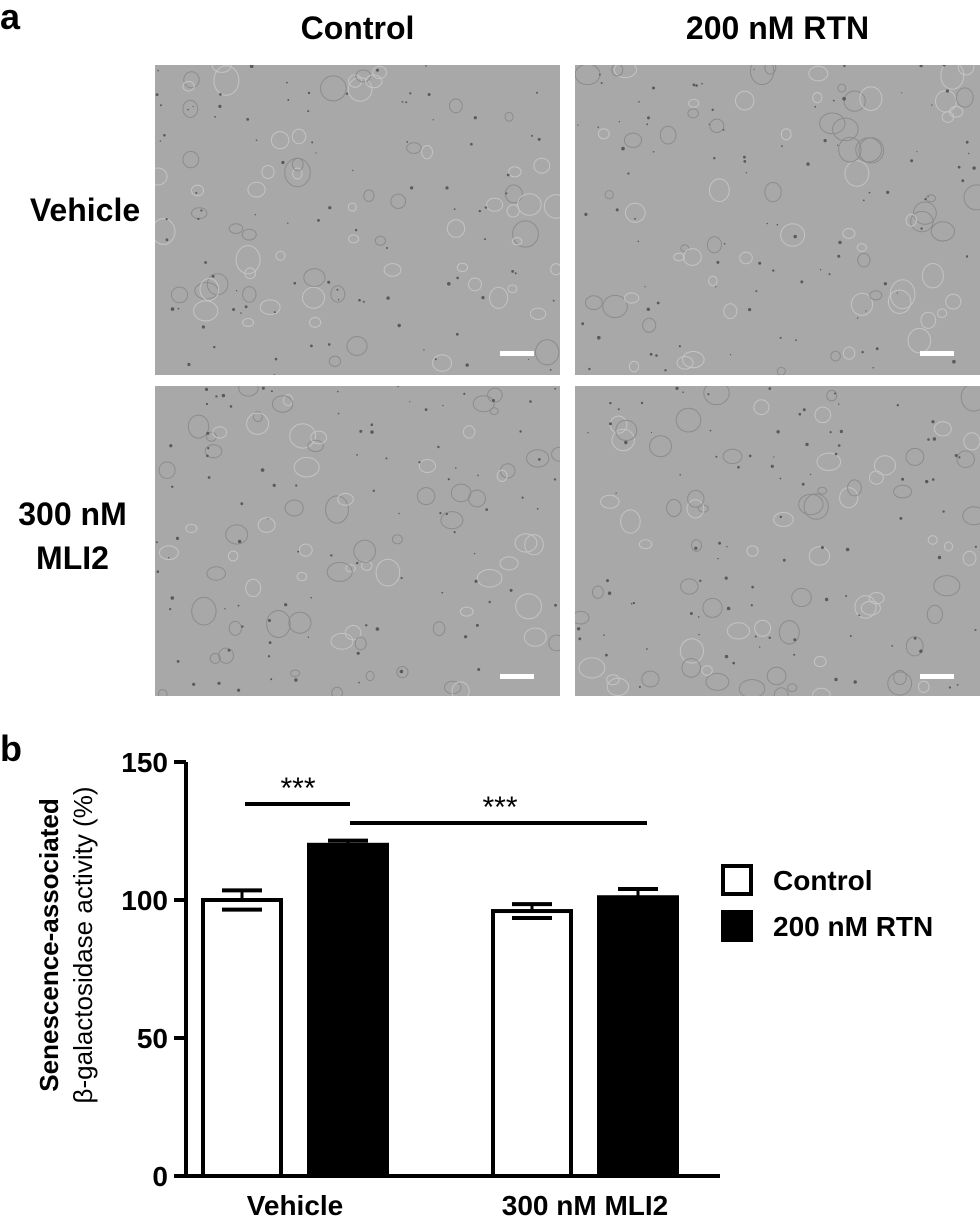 This screenshot has height=1225, width=980. What do you see at coordinates (72, 514) in the screenshot?
I see `row-label-mli2-line1: 300 nM` at bounding box center [72, 514].